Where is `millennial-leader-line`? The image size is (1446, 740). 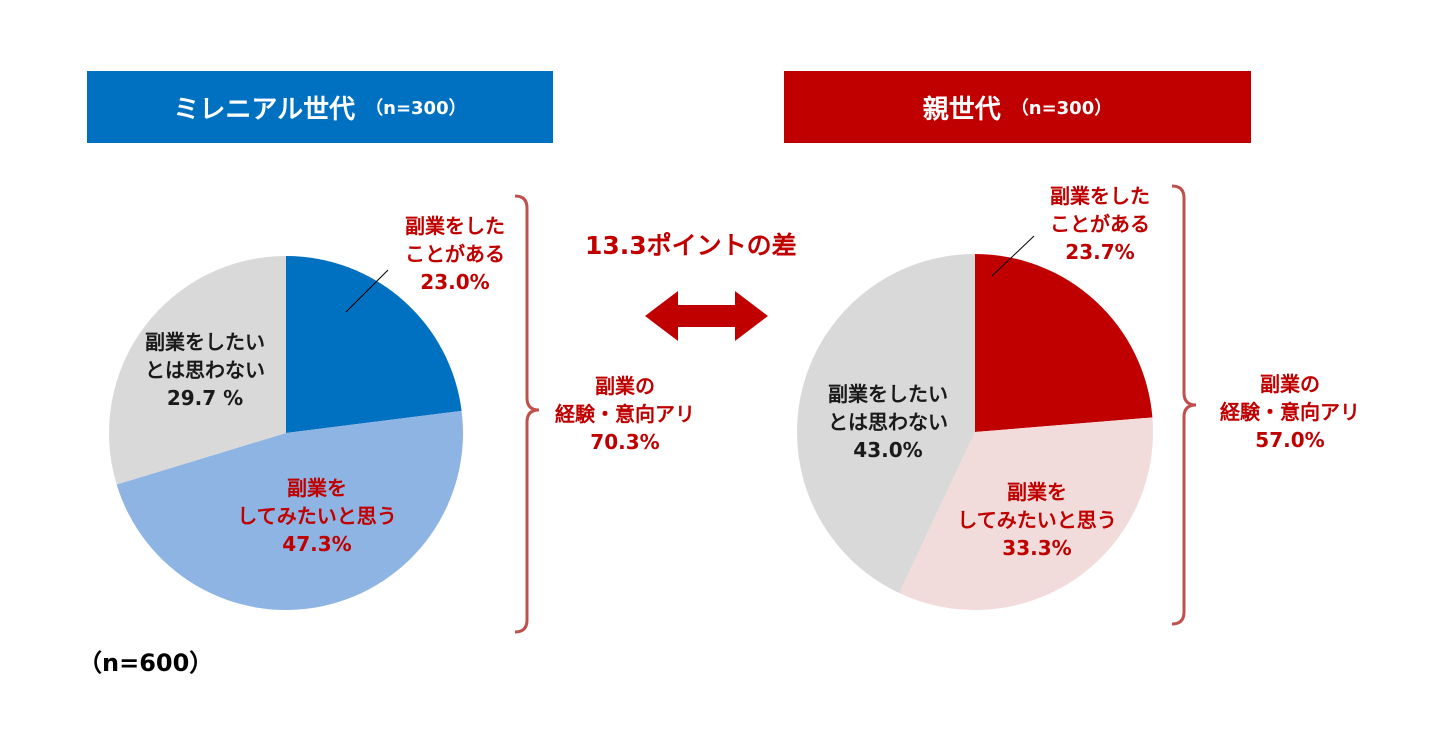 millennial-leader-line is located at coordinates (367, 291).